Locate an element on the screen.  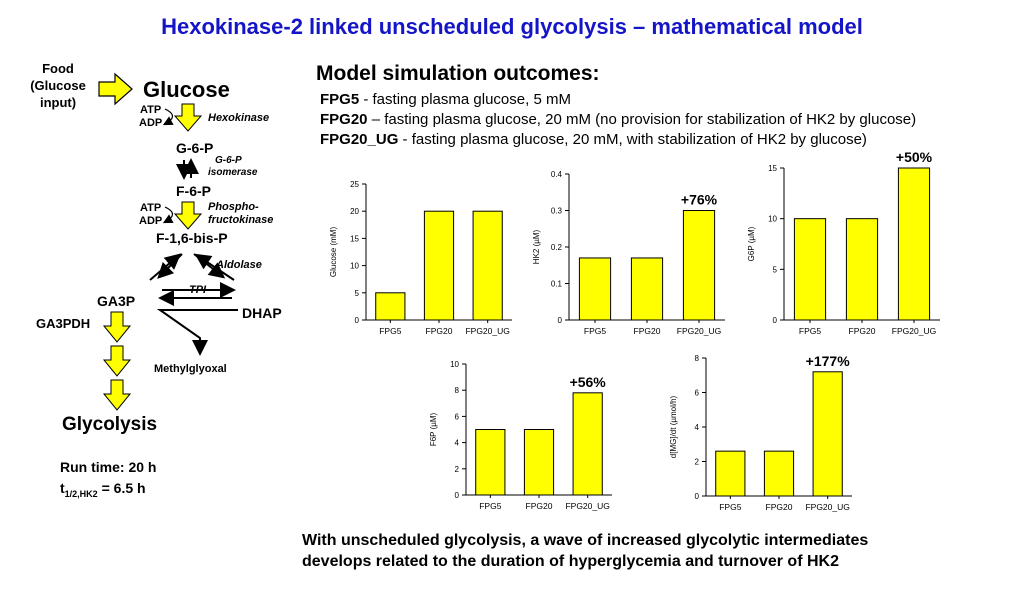
glycolysis-label: Glycolysis is located at coordinates (109, 424).